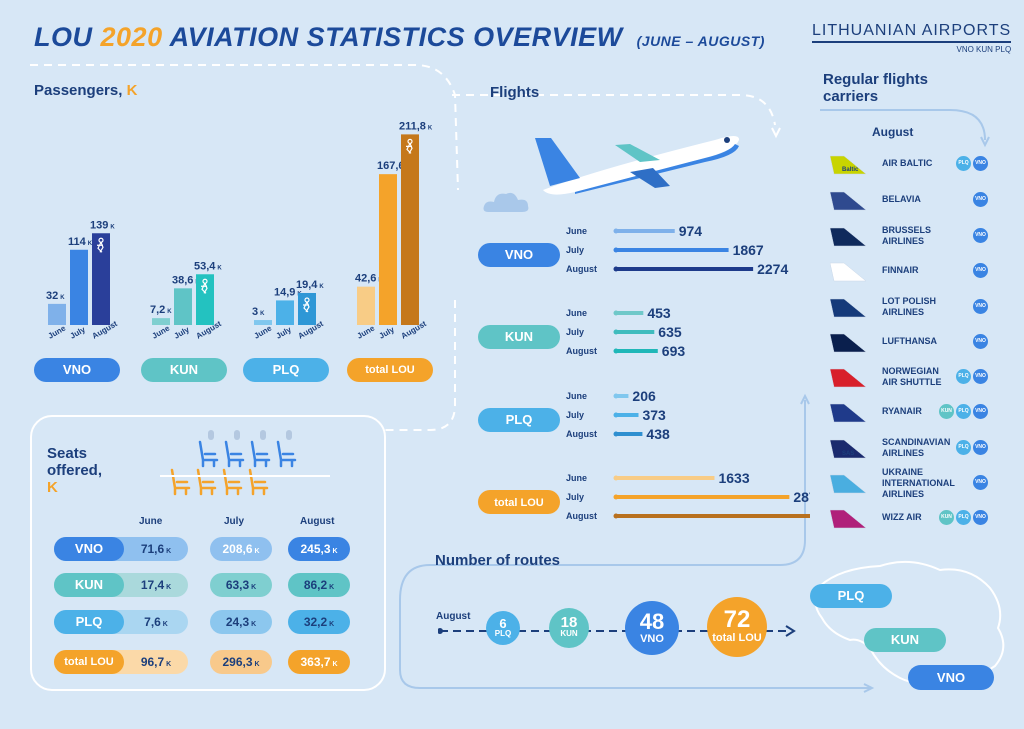 Image resolution: width=1024 pixels, height=729 pixels. Describe the element at coordinates (234, 521) in the screenshot. I see `seats-col-july: July` at that location.